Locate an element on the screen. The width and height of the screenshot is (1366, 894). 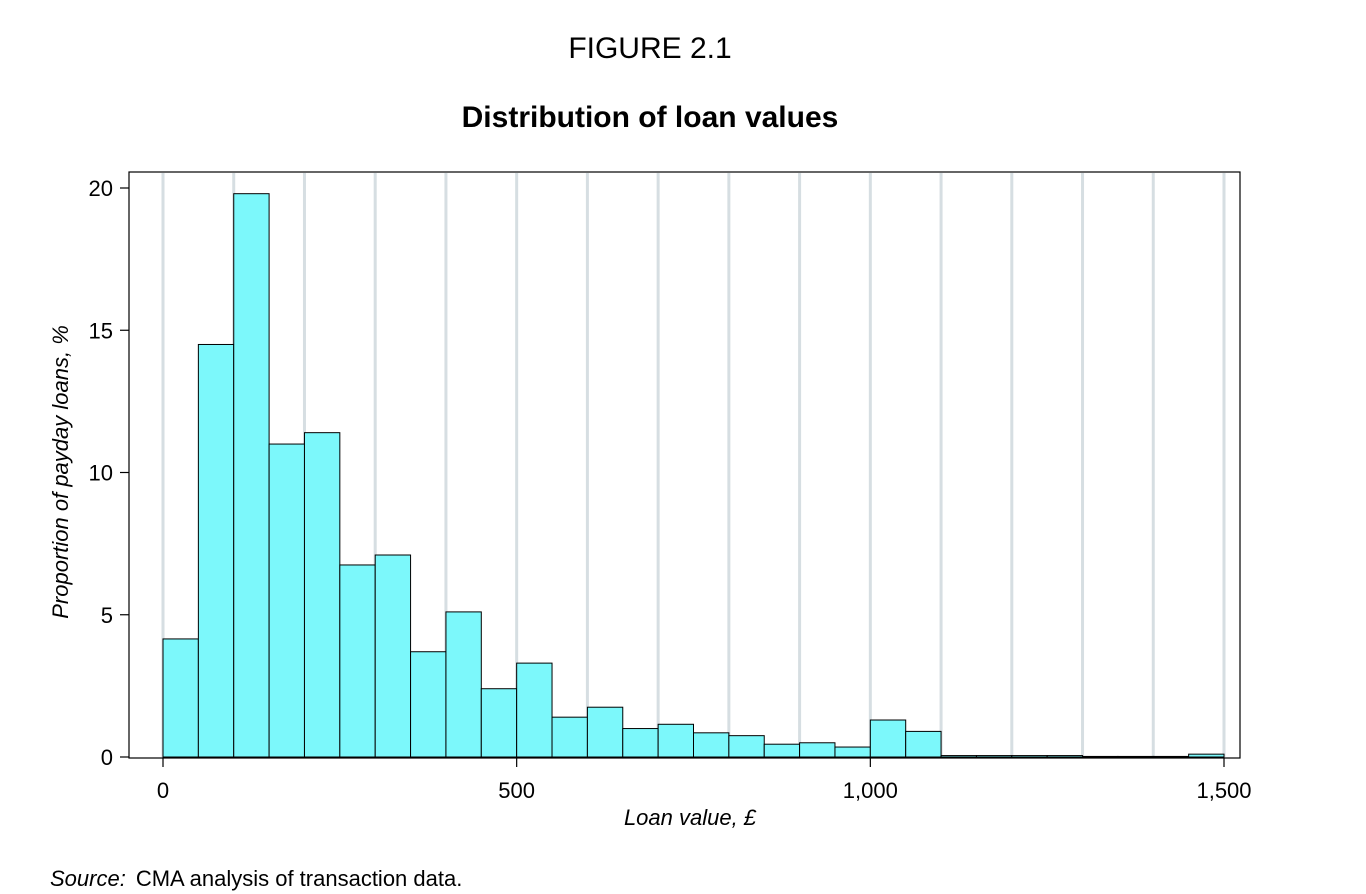
source-note: Source: CMA analysis of transaction data. is located at coordinates (256, 879).